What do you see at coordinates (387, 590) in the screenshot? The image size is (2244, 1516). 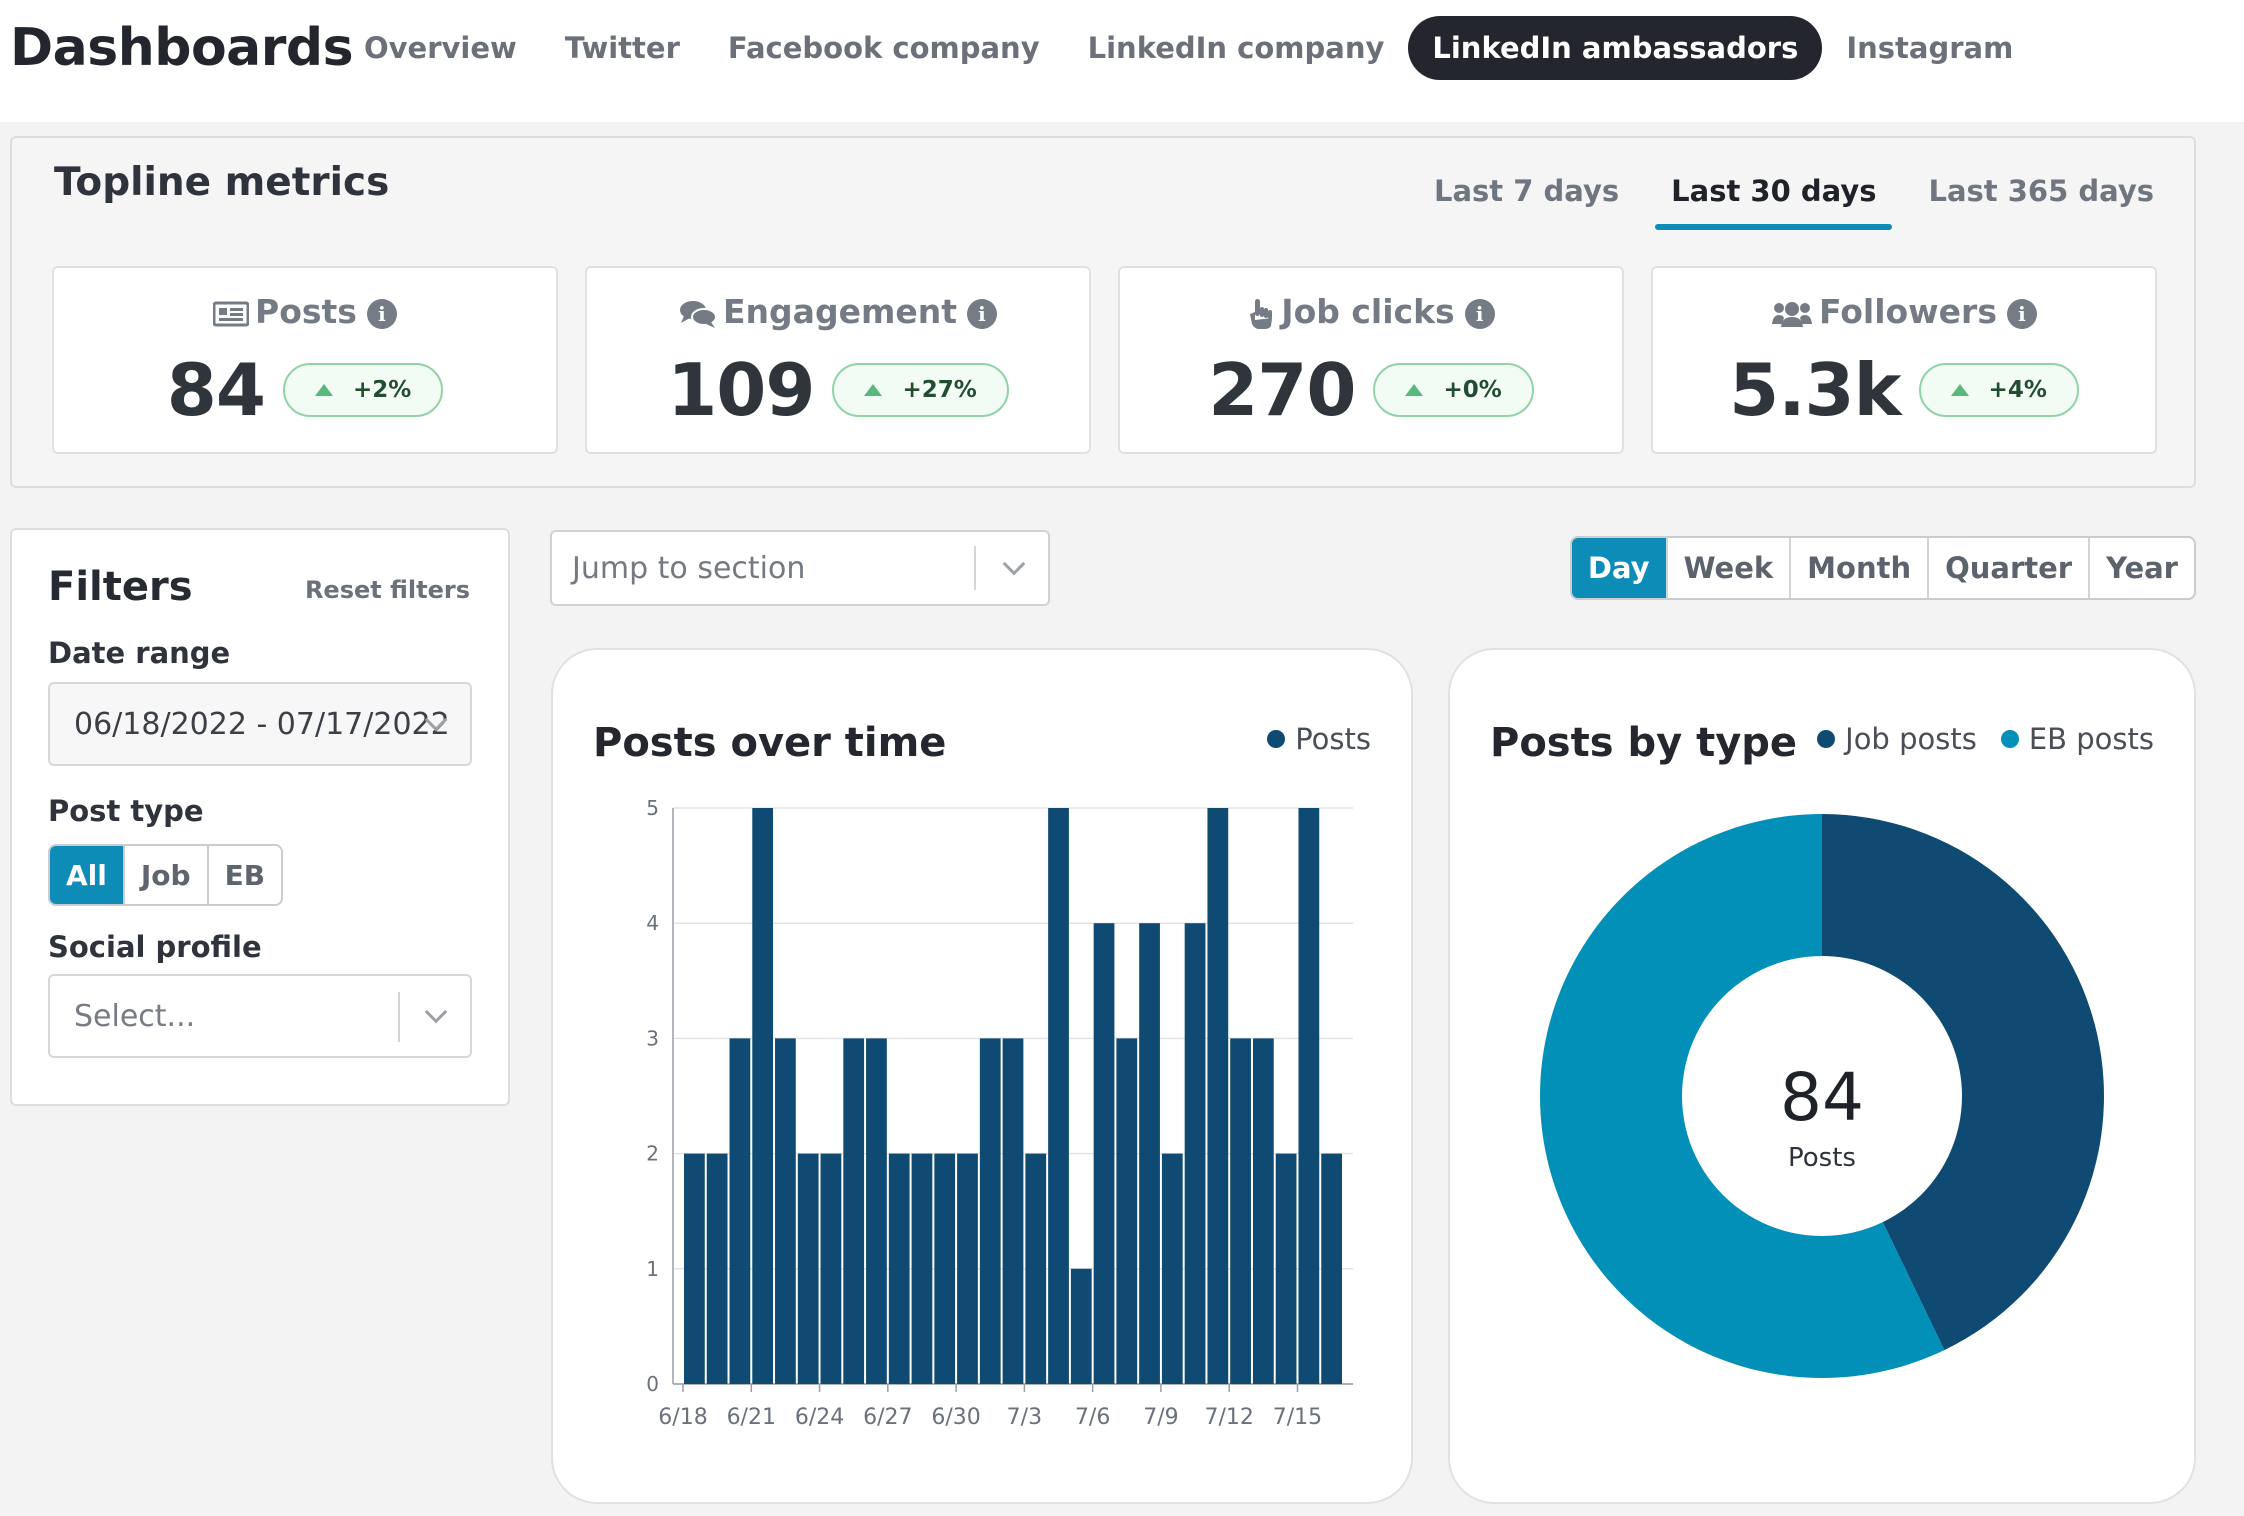 I see `reset-filters-link: Reset filters` at bounding box center [387, 590].